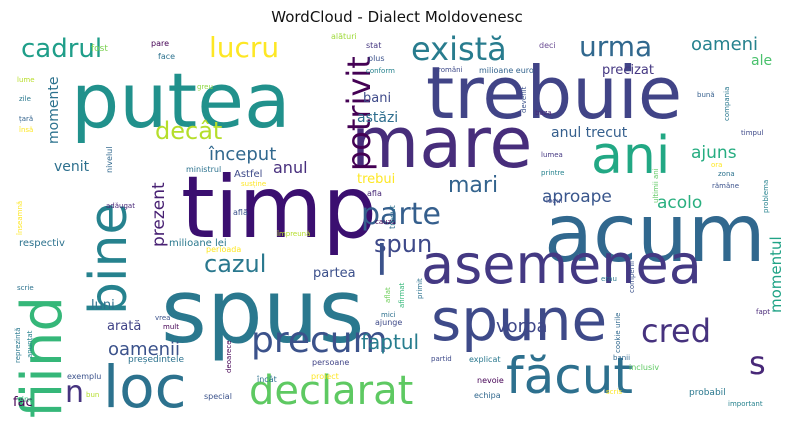 The height and width of the screenshot is (429, 794). What do you see at coordinates (420, 288) in the screenshot?
I see `word: primit` at bounding box center [420, 288].